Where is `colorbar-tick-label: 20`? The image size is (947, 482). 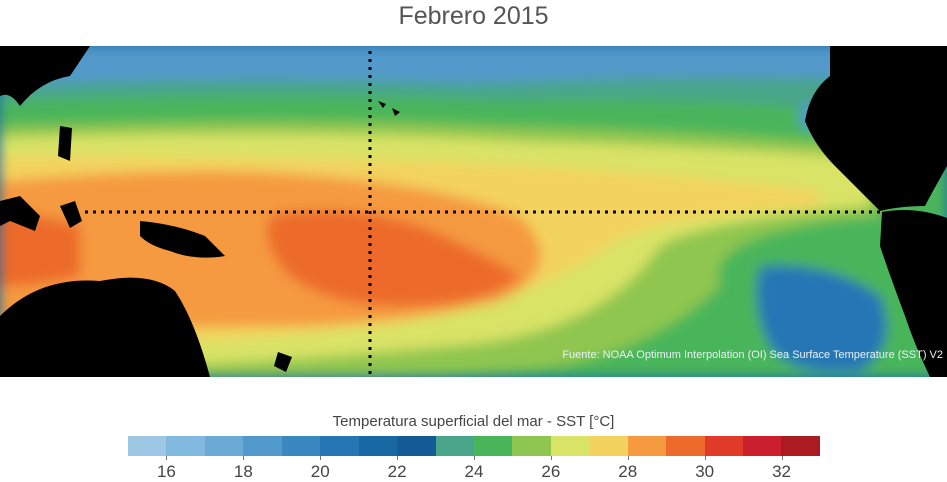 colorbar-tick-label: 20 is located at coordinates (320, 471).